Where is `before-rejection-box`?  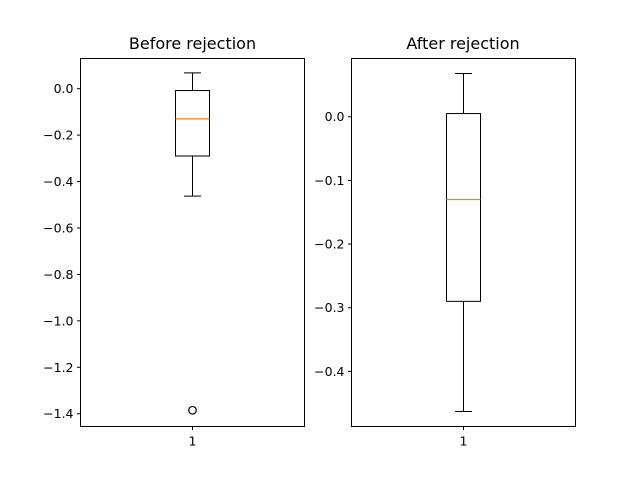
before-rejection-box is located at coordinates (192, 123).